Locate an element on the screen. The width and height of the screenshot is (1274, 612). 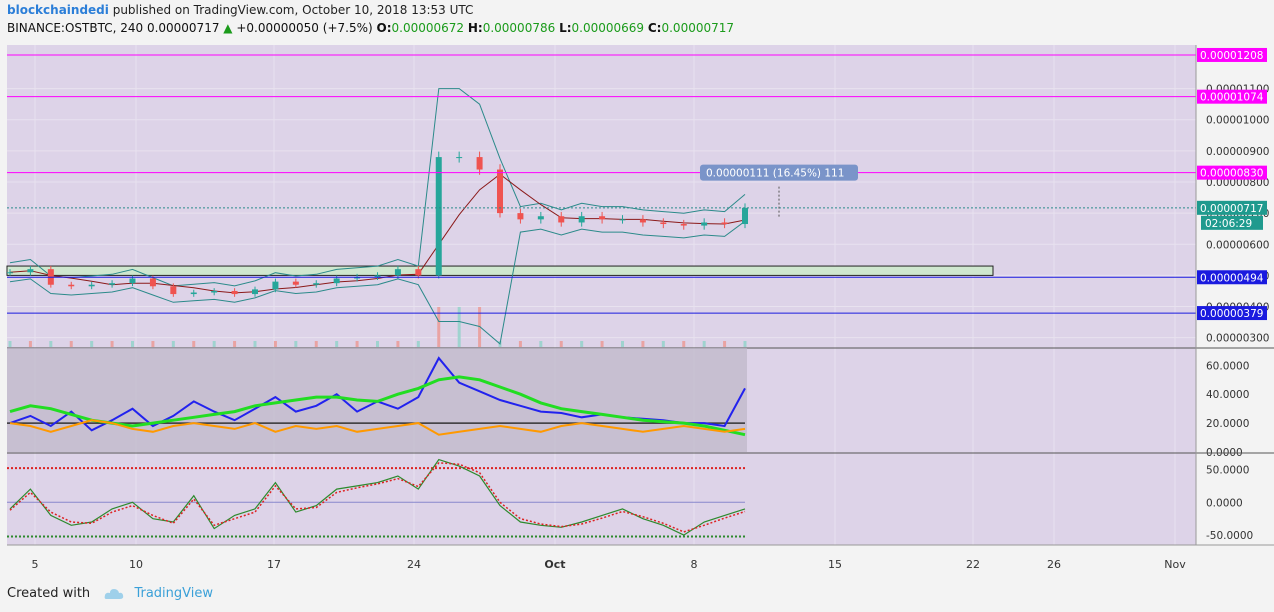
osc-y-tick-label: 0.0000 is located at coordinates (1224, 503).